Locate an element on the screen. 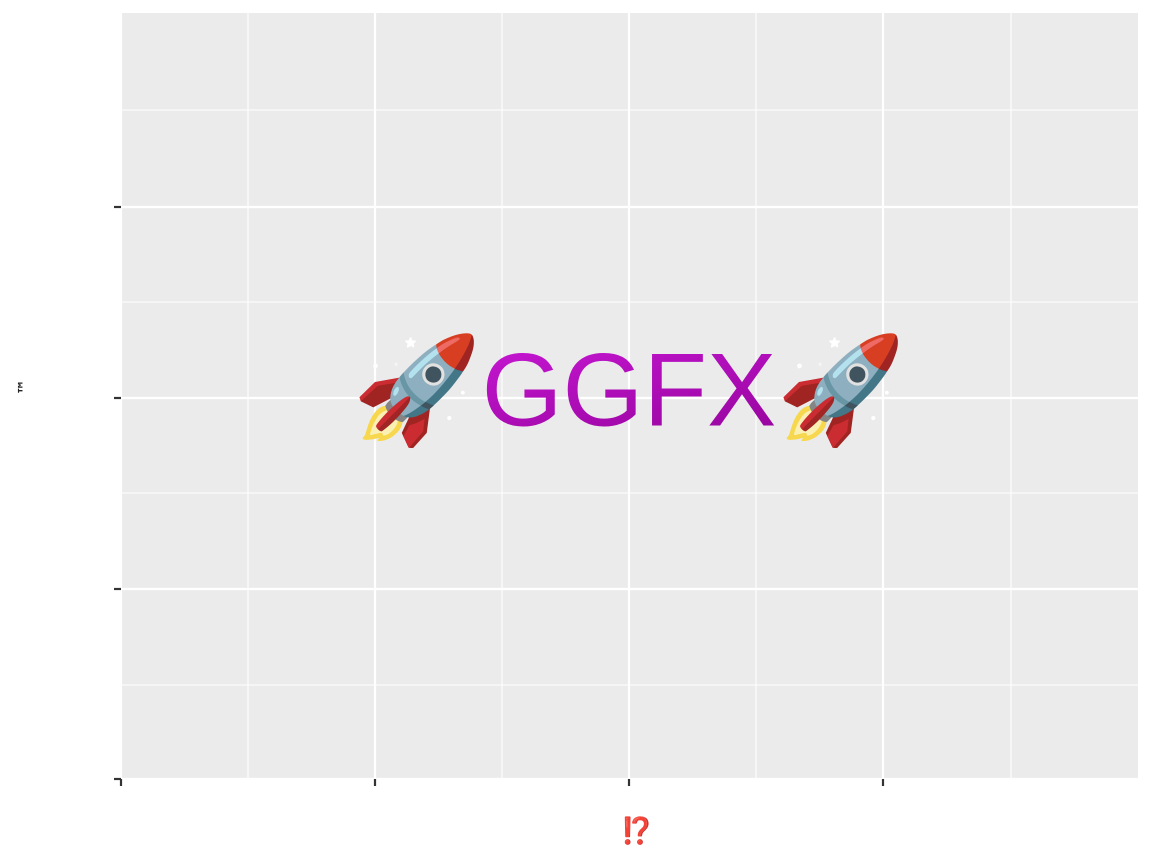  chart-title: 🚀GGFX🚀 is located at coordinates (629, 389).